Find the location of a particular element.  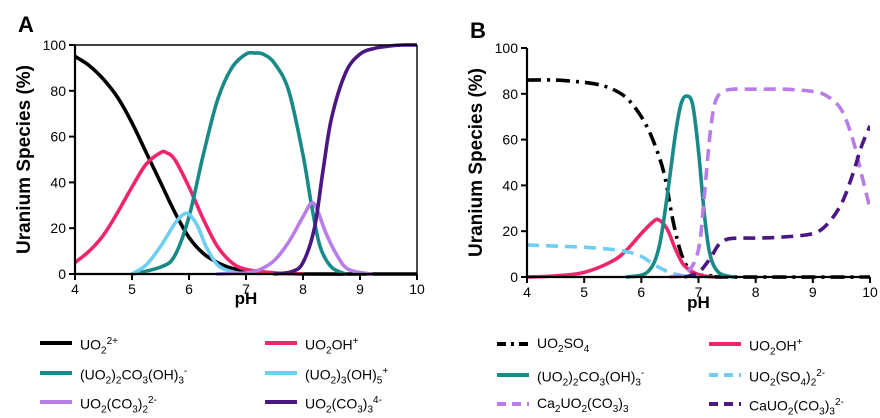

legend-label: CaUO2(CO3)32- is located at coordinates (796, 407).